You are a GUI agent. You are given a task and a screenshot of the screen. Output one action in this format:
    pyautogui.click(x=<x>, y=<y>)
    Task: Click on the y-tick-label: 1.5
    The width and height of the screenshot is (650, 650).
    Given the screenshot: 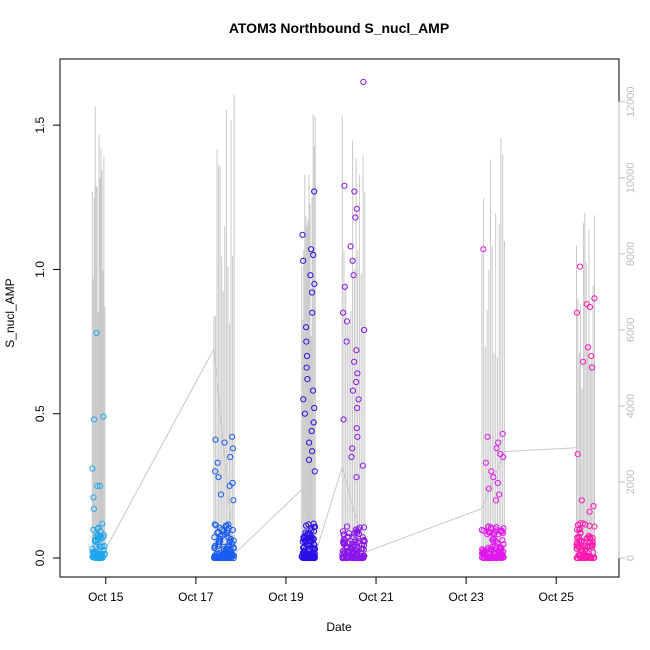 What is the action you would take?
    pyautogui.click(x=40, y=125)
    